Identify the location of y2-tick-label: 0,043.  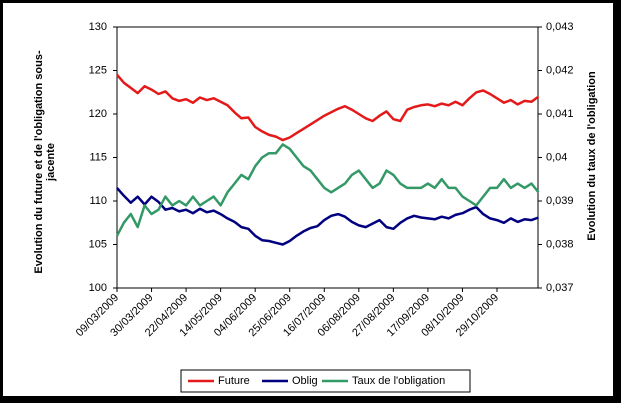
(560, 27).